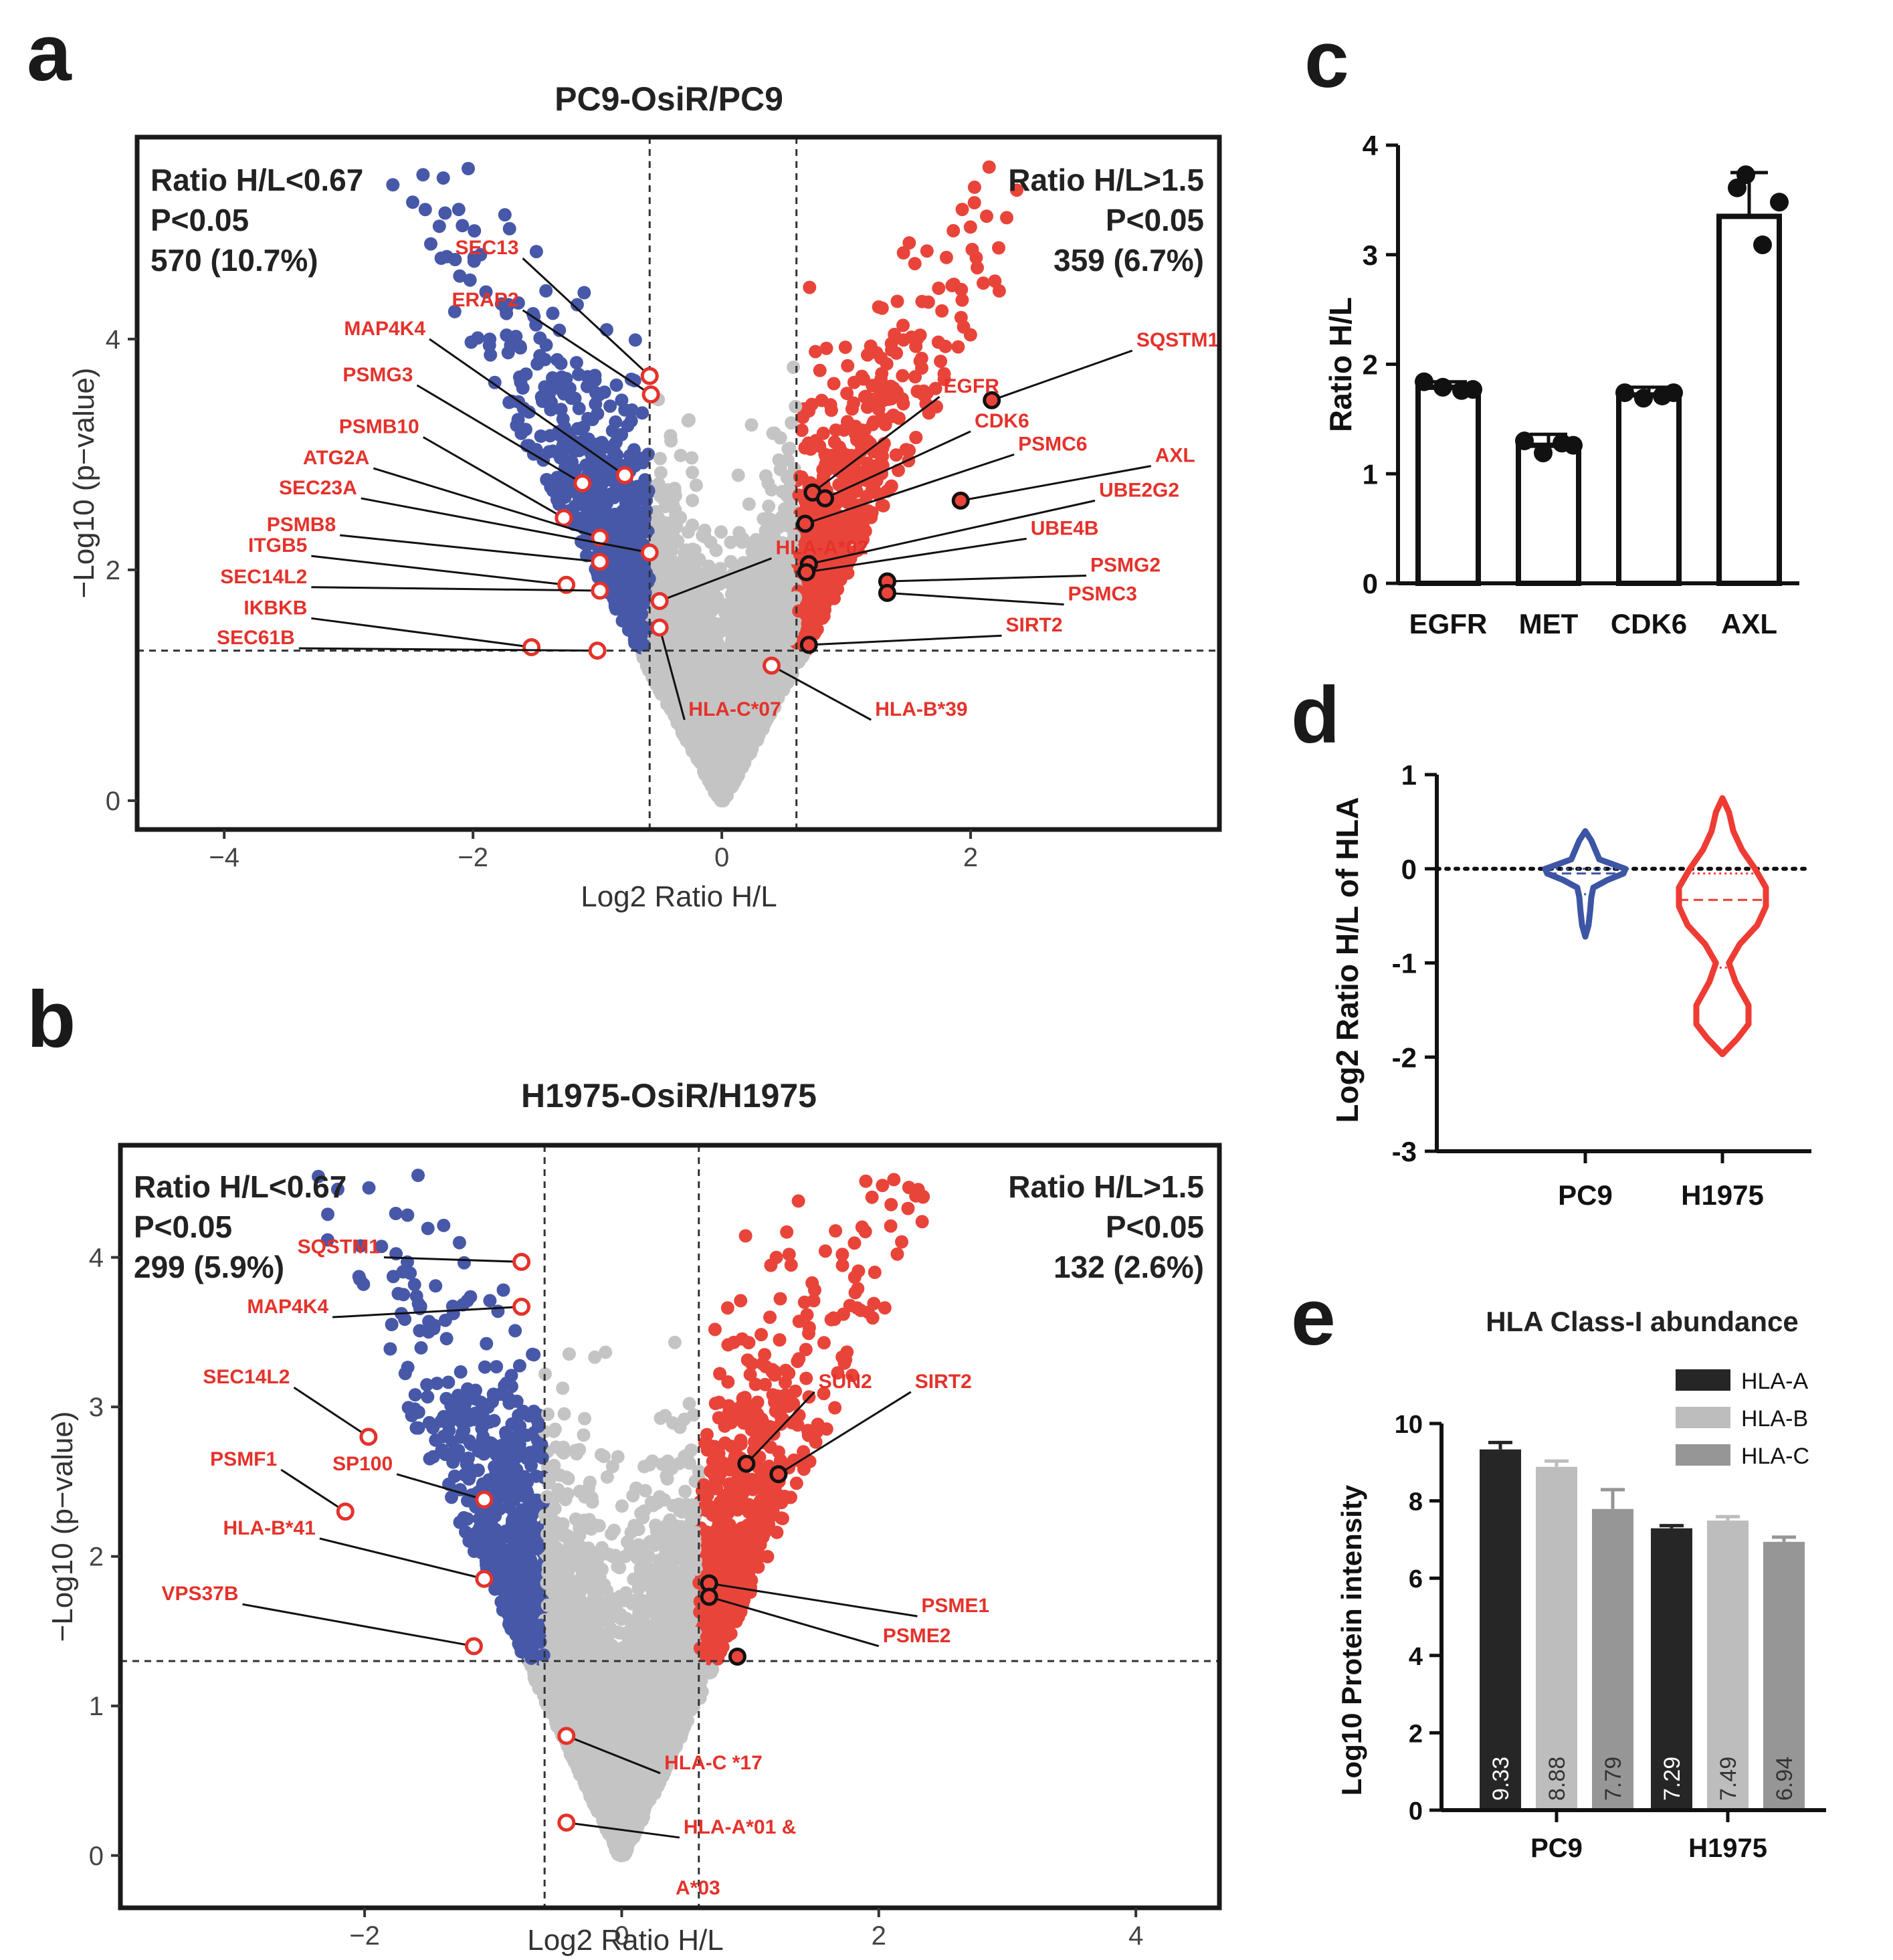  I want to click on panel-letter-c: c, so click(1326, 59).